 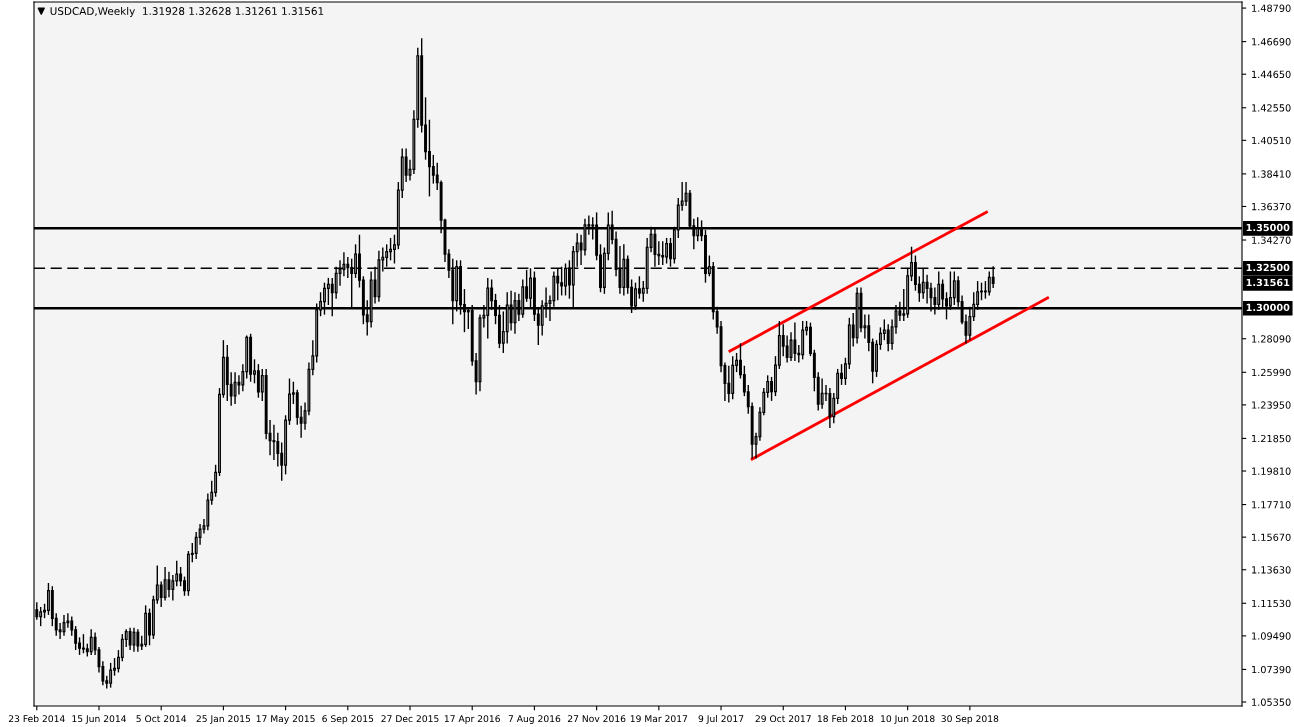 What do you see at coordinates (1271, 74) in the screenshot?
I see `y-tick-label: 1.44650` at bounding box center [1271, 74].